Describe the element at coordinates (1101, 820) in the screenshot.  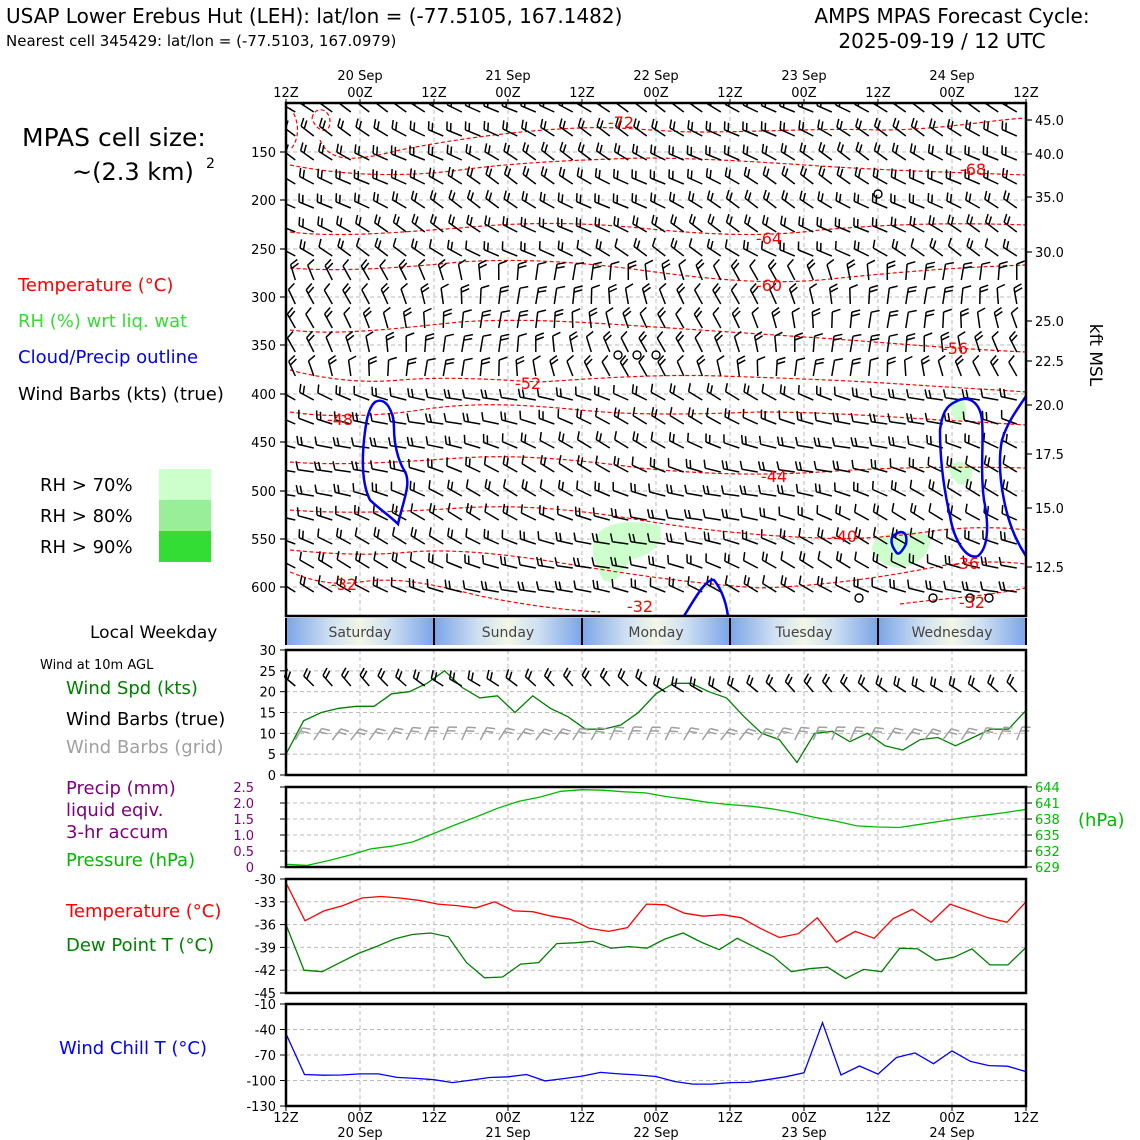
I see `pressure-unit: (hPa)` at that location.